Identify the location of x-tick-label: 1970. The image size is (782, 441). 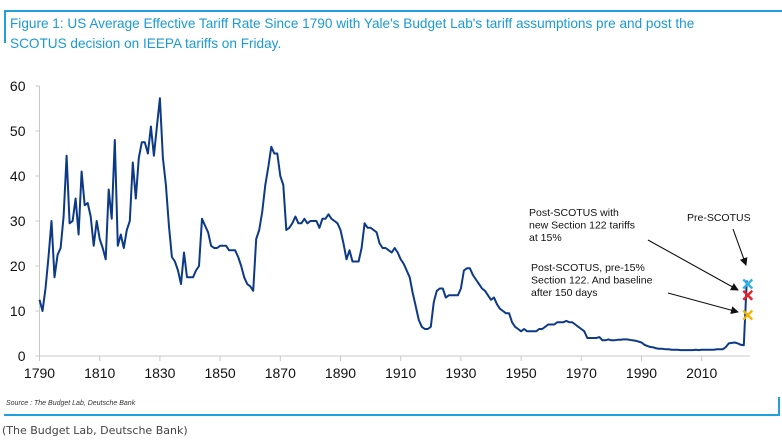
(581, 373).